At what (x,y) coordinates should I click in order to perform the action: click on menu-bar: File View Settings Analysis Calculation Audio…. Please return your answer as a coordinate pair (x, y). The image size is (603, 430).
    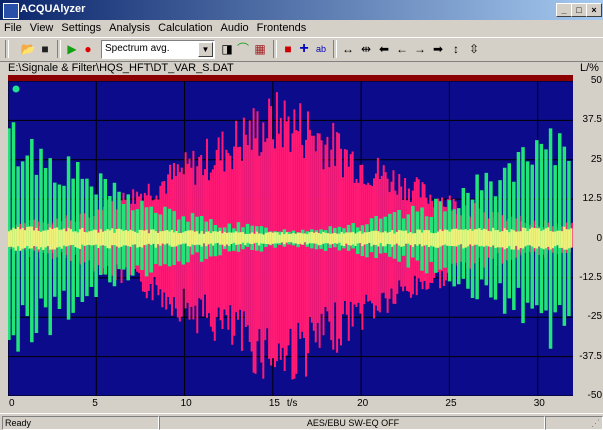
    Looking at the image, I should click on (301, 28).